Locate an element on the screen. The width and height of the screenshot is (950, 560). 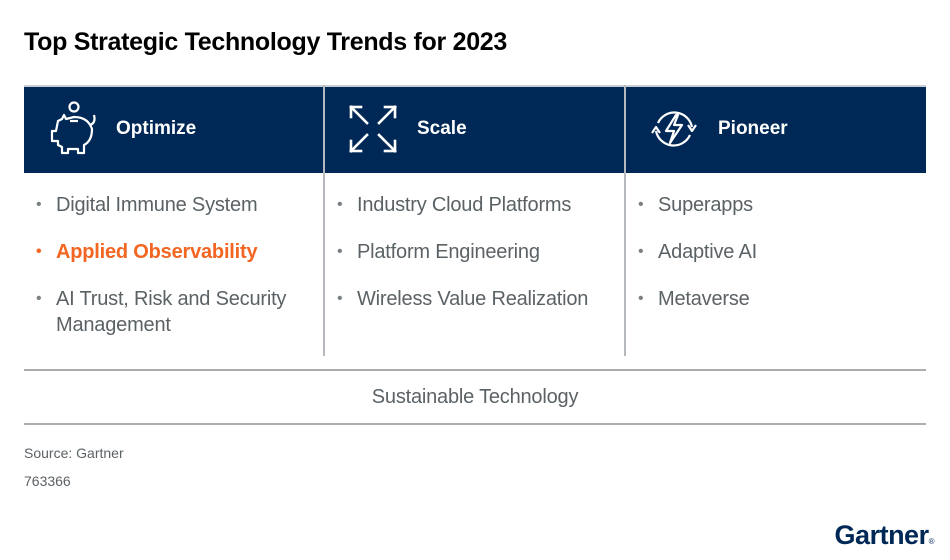
list-item: Digital Immune System is located at coordinates (174, 205).